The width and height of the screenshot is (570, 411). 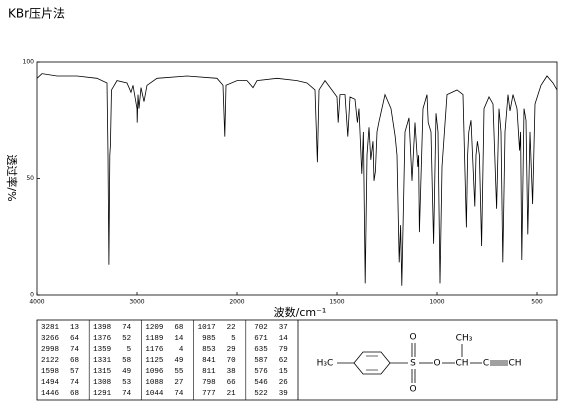 I want to click on x-tick-label: 4000, so click(x=36, y=302).